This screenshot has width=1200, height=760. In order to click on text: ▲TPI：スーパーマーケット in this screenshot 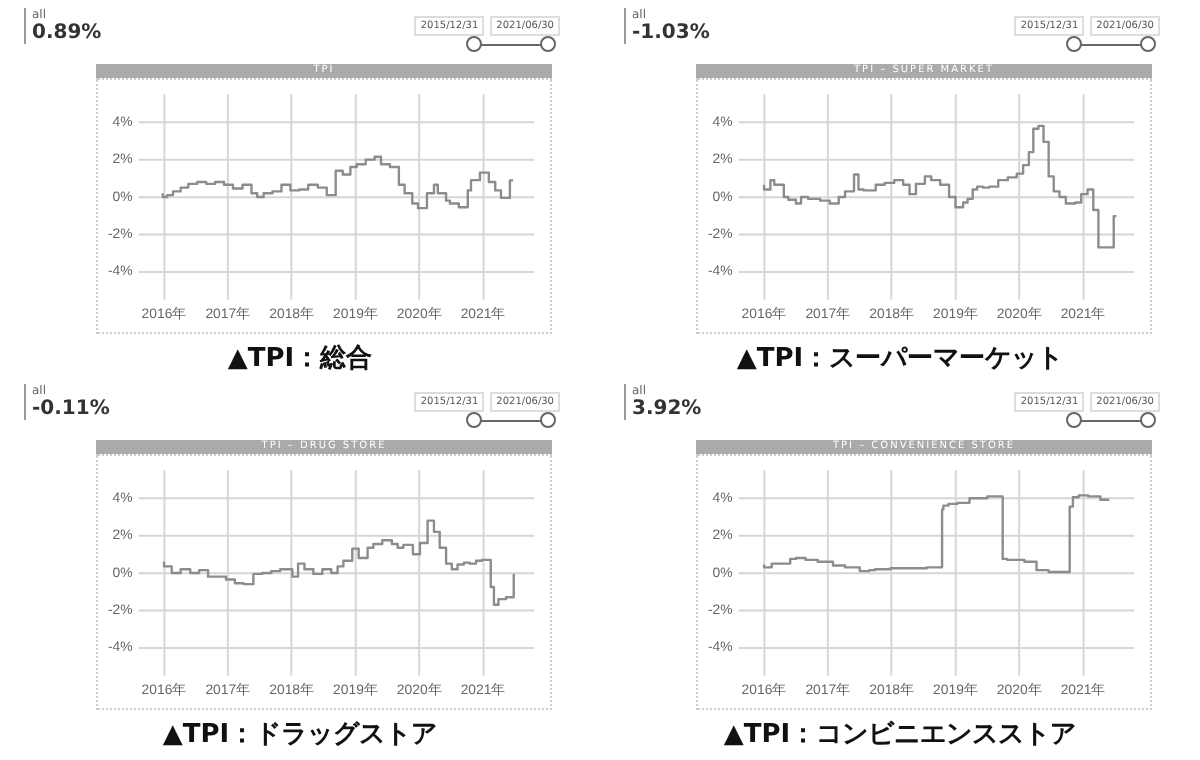, I will do `click(900, 359)`.